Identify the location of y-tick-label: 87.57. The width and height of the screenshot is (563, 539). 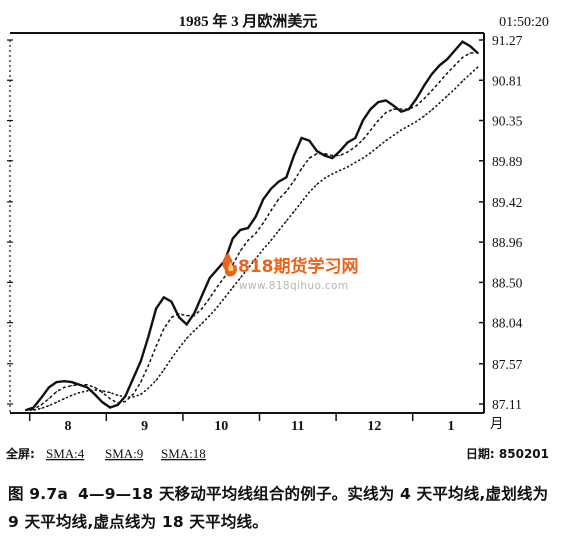
(507, 364).